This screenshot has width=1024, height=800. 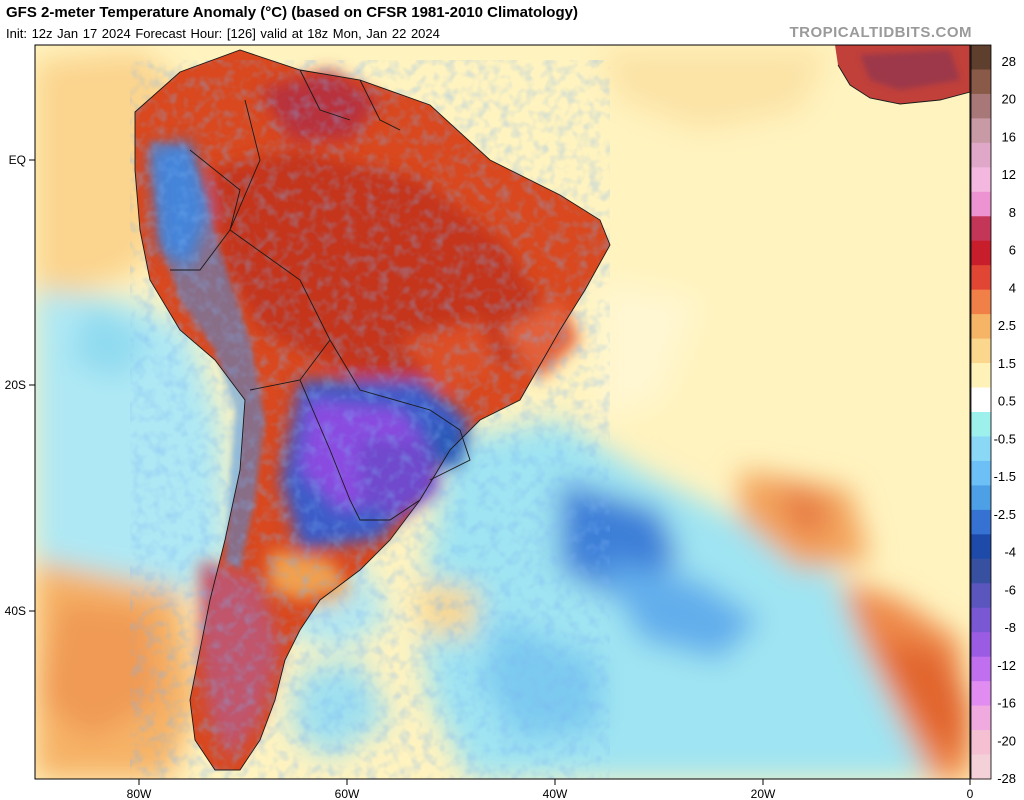 I want to click on colorbar-label: 4, so click(x=1012, y=287).